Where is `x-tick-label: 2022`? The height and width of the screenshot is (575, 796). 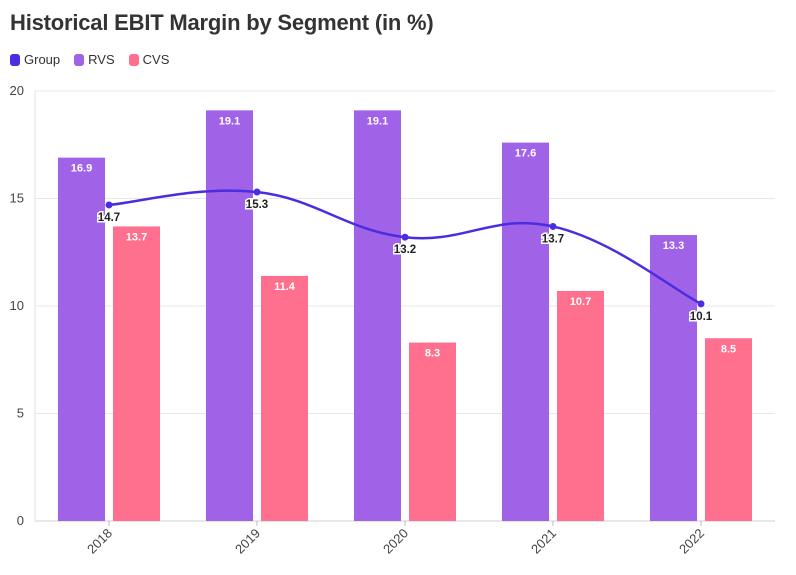
x-tick-label: 2022 is located at coordinates (691, 541).